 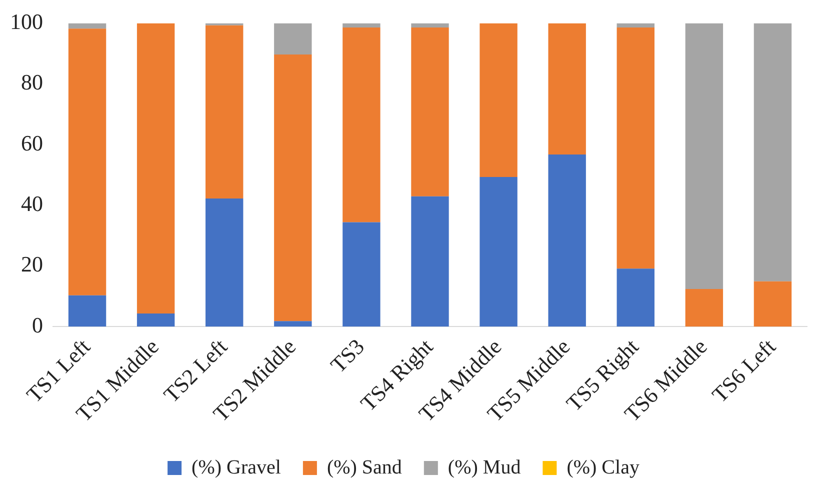 I want to click on y-tick-label: 20, so click(x=32, y=264).